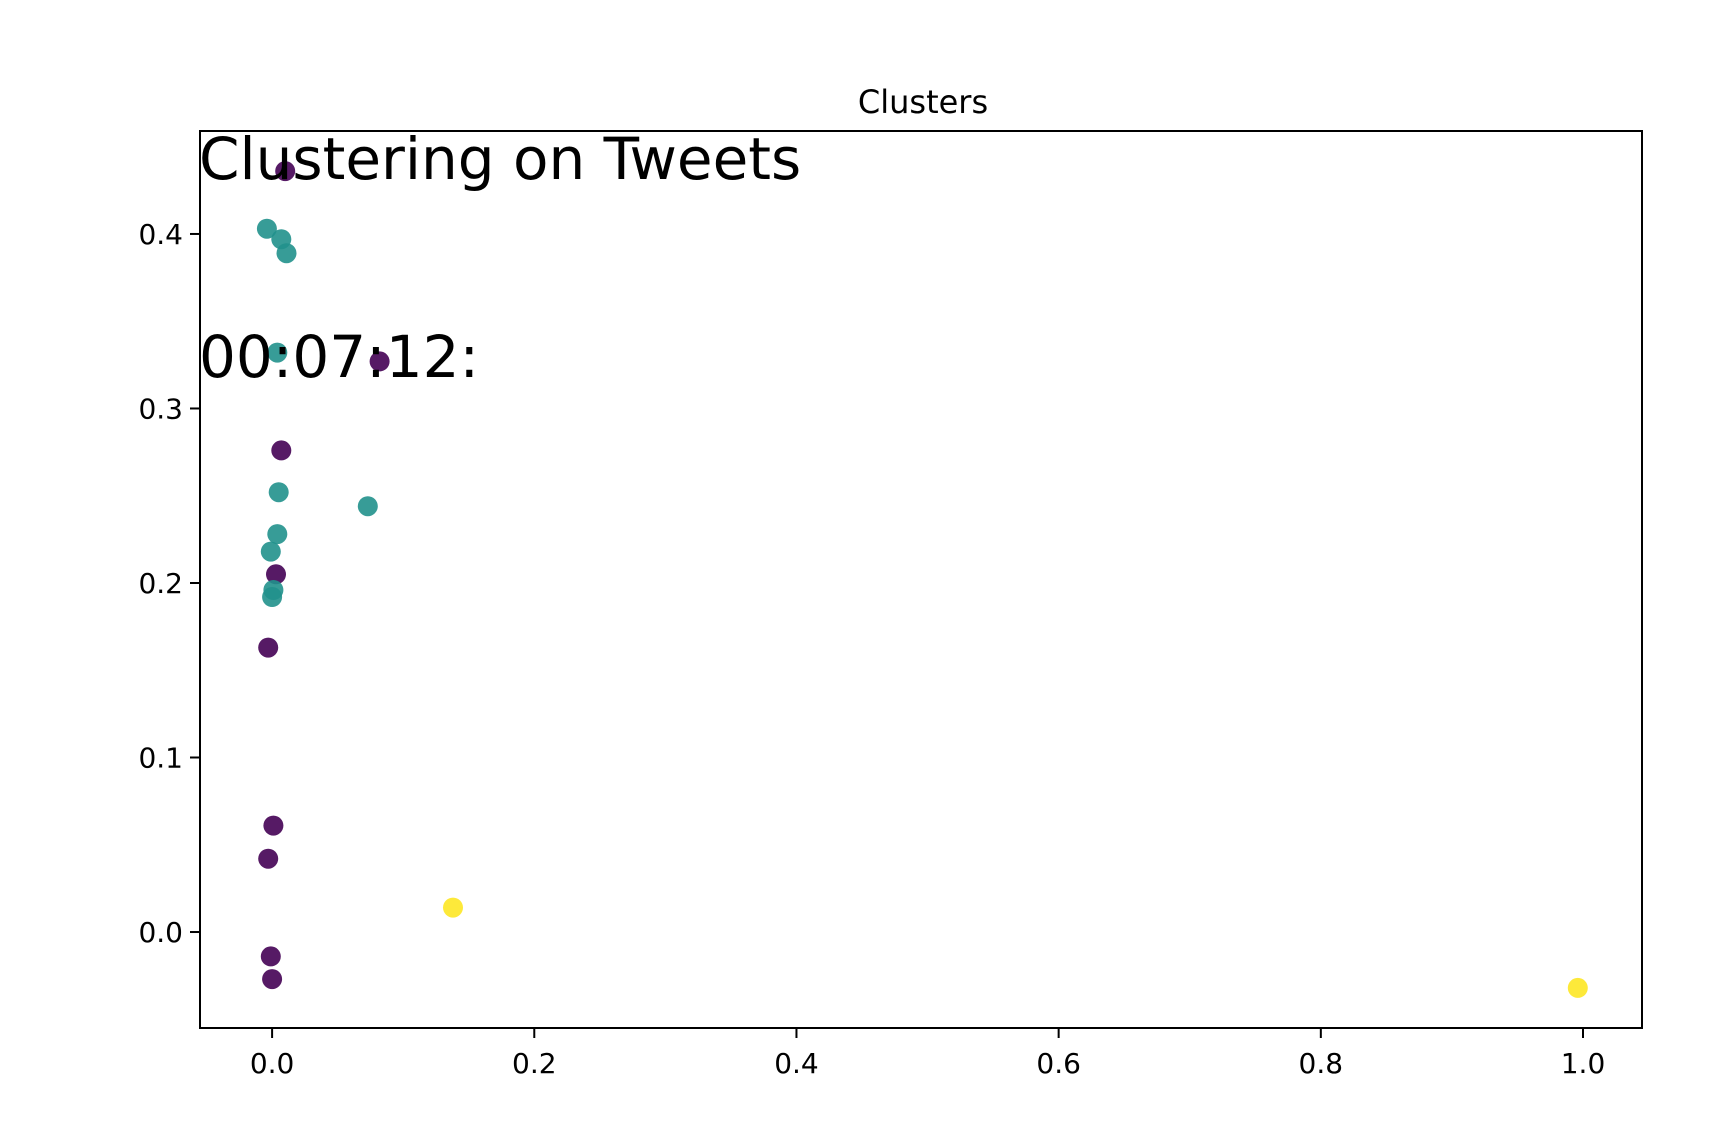 The width and height of the screenshot is (1732, 1122). I want to click on x-tick-label: 1.0, so click(1583, 1063).